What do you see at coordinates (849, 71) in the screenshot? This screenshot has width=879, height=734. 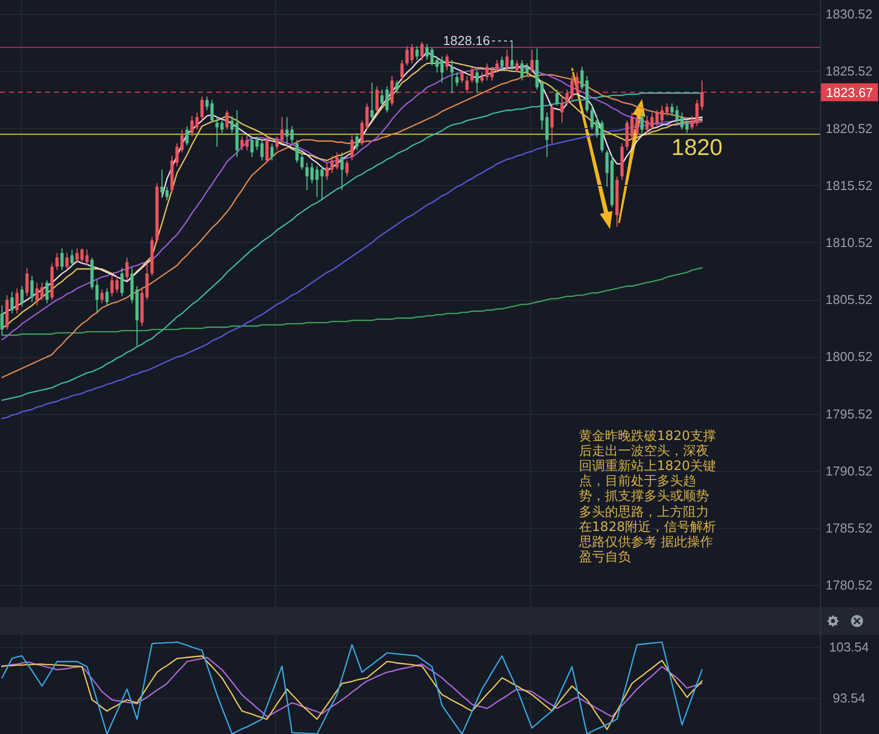 I see `y-tick-label: 1825.52` at bounding box center [849, 71].